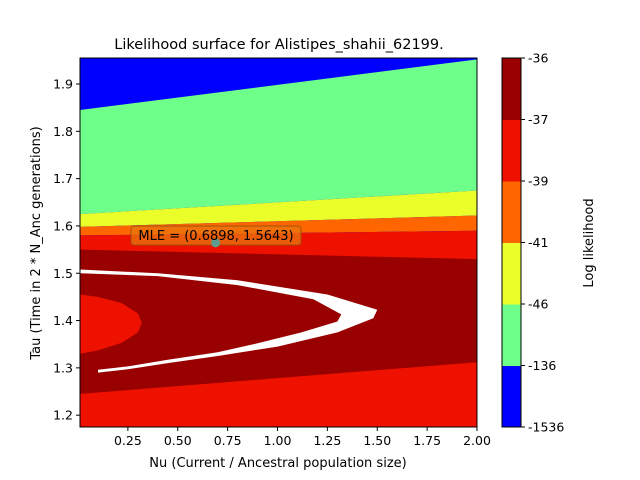  Describe the element at coordinates (63, 131) in the screenshot. I see `y-tick-label: 1.8` at that location.